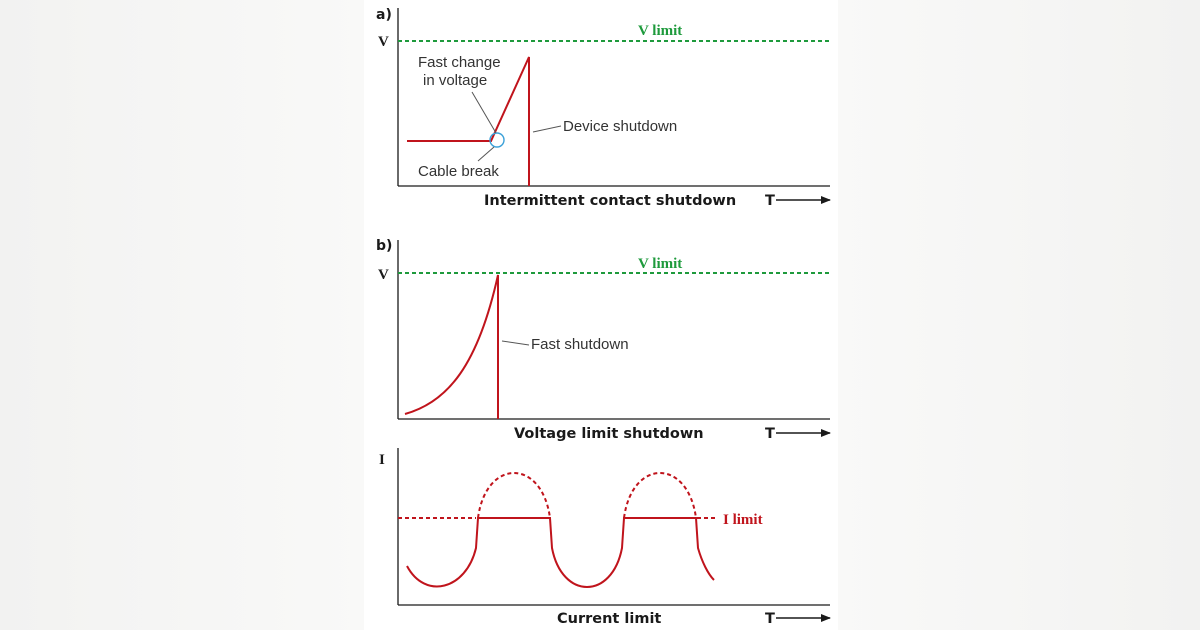  What do you see at coordinates (580, 344) in the screenshot?
I see `annotation-fast-shutdown: Fast shutdown` at bounding box center [580, 344].